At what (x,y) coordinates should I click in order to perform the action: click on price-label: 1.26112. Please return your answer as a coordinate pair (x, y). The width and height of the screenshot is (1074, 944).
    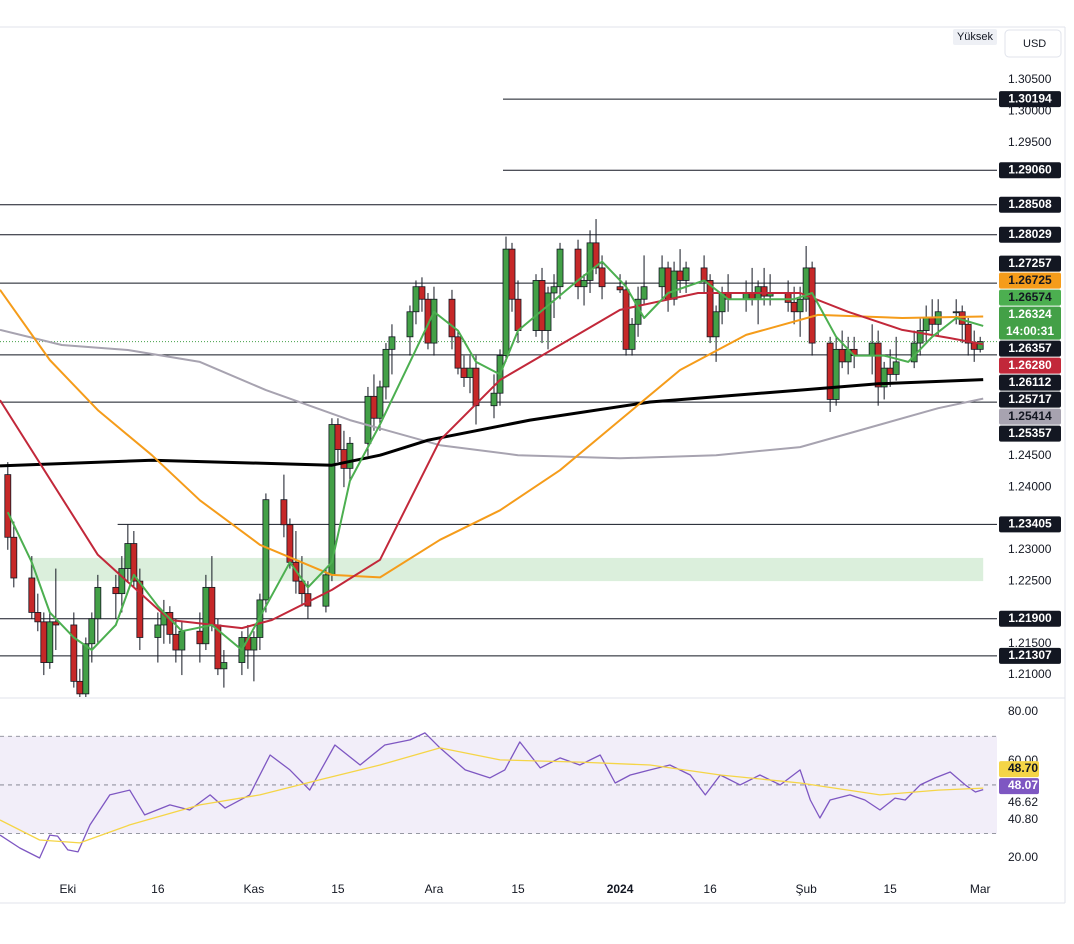
    Looking at the image, I should click on (1030, 382).